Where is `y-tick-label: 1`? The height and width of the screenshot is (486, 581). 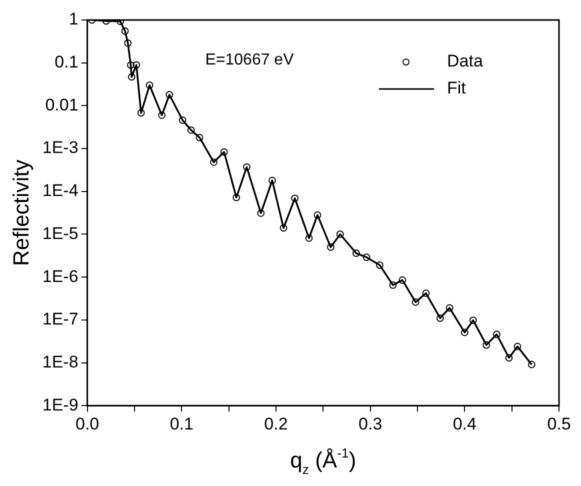 y-tick-label: 1 is located at coordinates (73, 19).